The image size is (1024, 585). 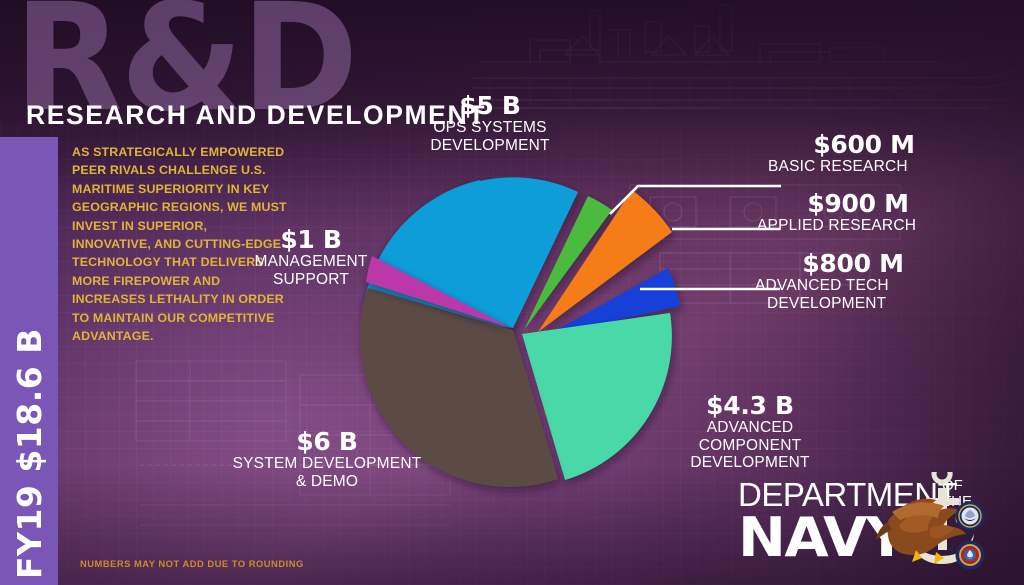 What do you see at coordinates (311, 279) in the screenshot?
I see `callout-label-line2: SUPPORT` at bounding box center [311, 279].